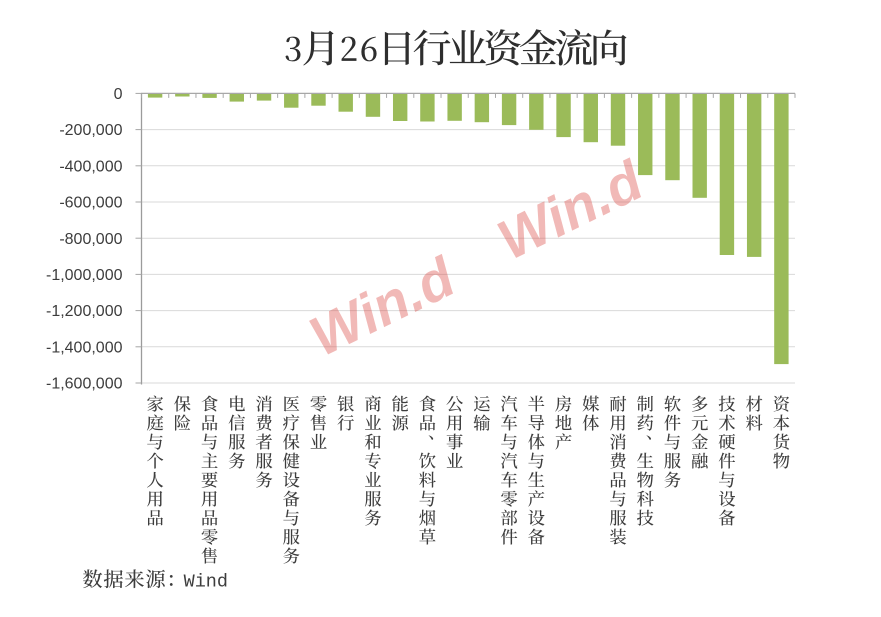  Describe the element at coordinates (84, 311) in the screenshot. I see `svg-text: -1,200,000` at that location.